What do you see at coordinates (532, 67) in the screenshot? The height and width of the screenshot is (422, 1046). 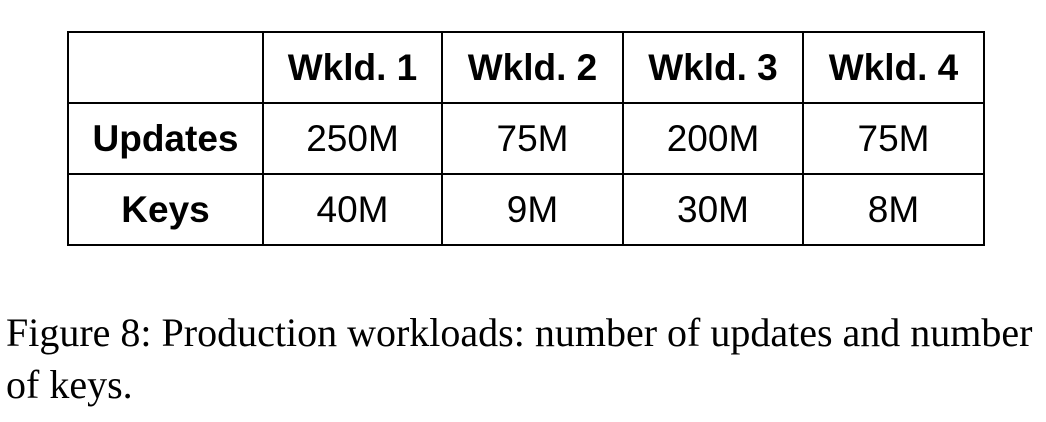 I see `column-header-wkld-2: Wkld. 2` at bounding box center [532, 67].